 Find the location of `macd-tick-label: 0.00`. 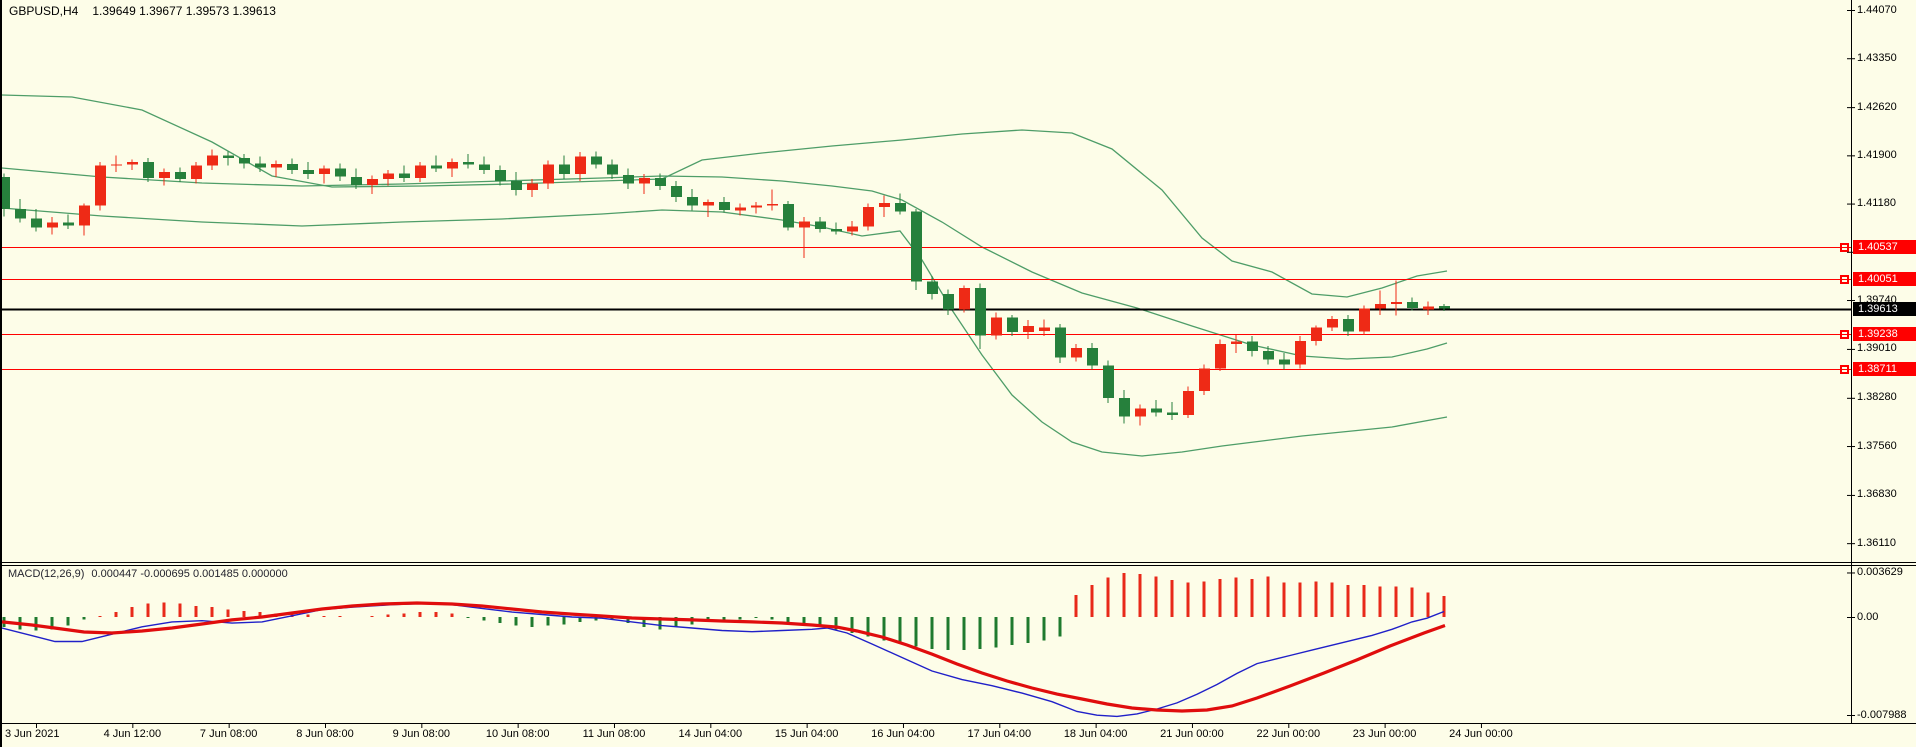

macd-tick-label: 0.00 is located at coordinates (1868, 616).